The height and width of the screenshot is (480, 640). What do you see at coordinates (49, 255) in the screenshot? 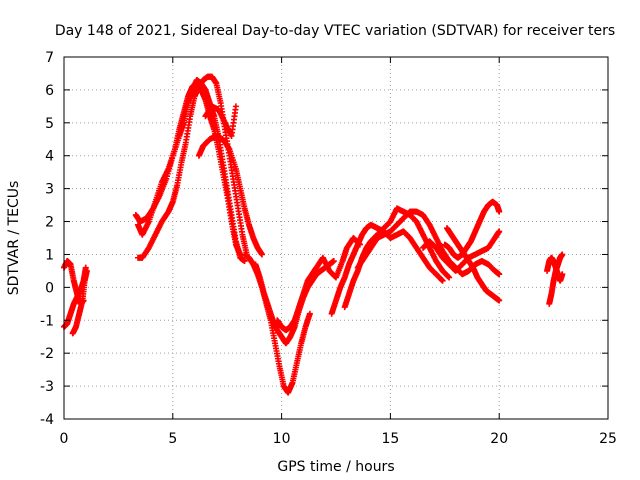
I see `y-tick-label: 1` at bounding box center [49, 255].